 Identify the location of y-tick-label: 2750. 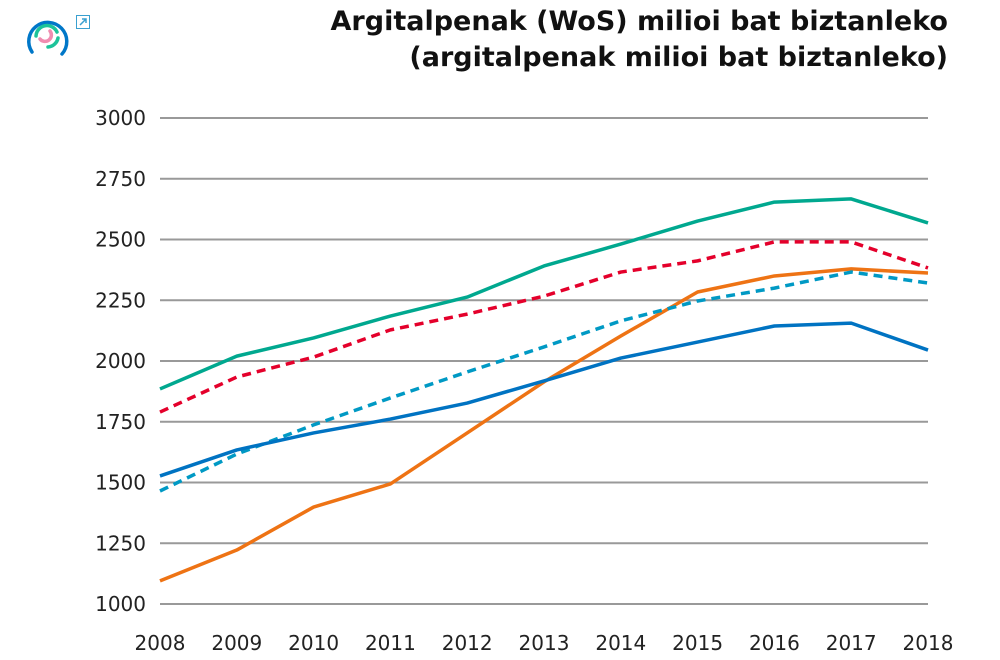
(120, 179).